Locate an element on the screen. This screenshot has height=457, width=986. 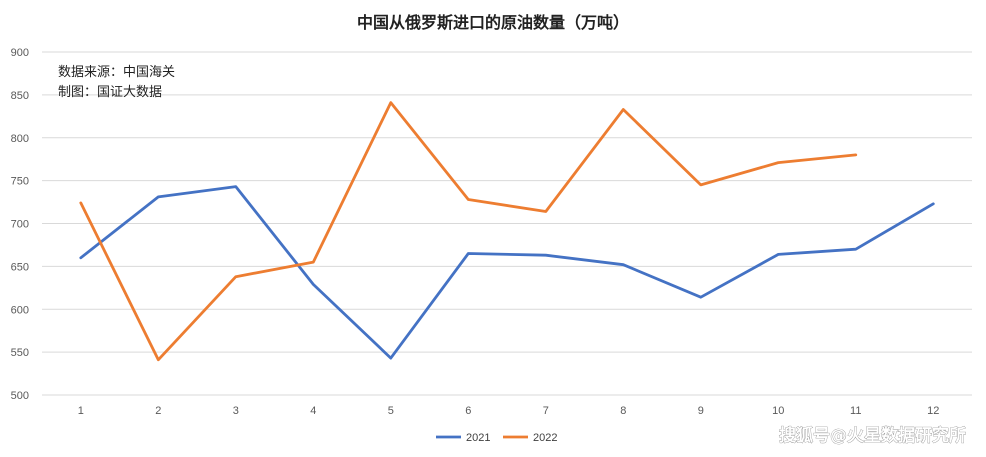
x-tick-label: 12 is located at coordinates (933, 411).